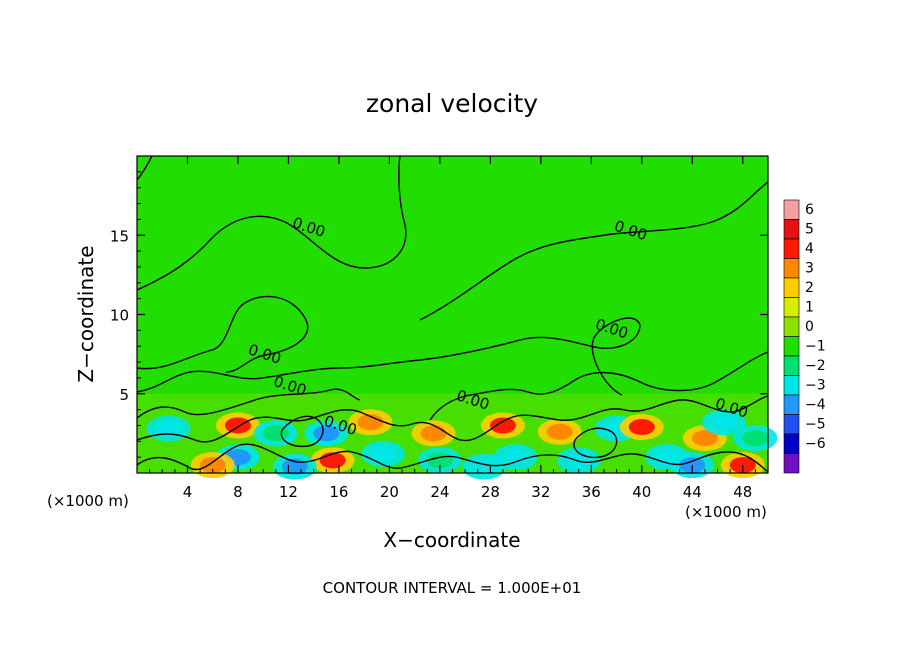  Describe the element at coordinates (88, 501) in the screenshot. I see `x-unit-label-left: (×1000 m)` at that location.